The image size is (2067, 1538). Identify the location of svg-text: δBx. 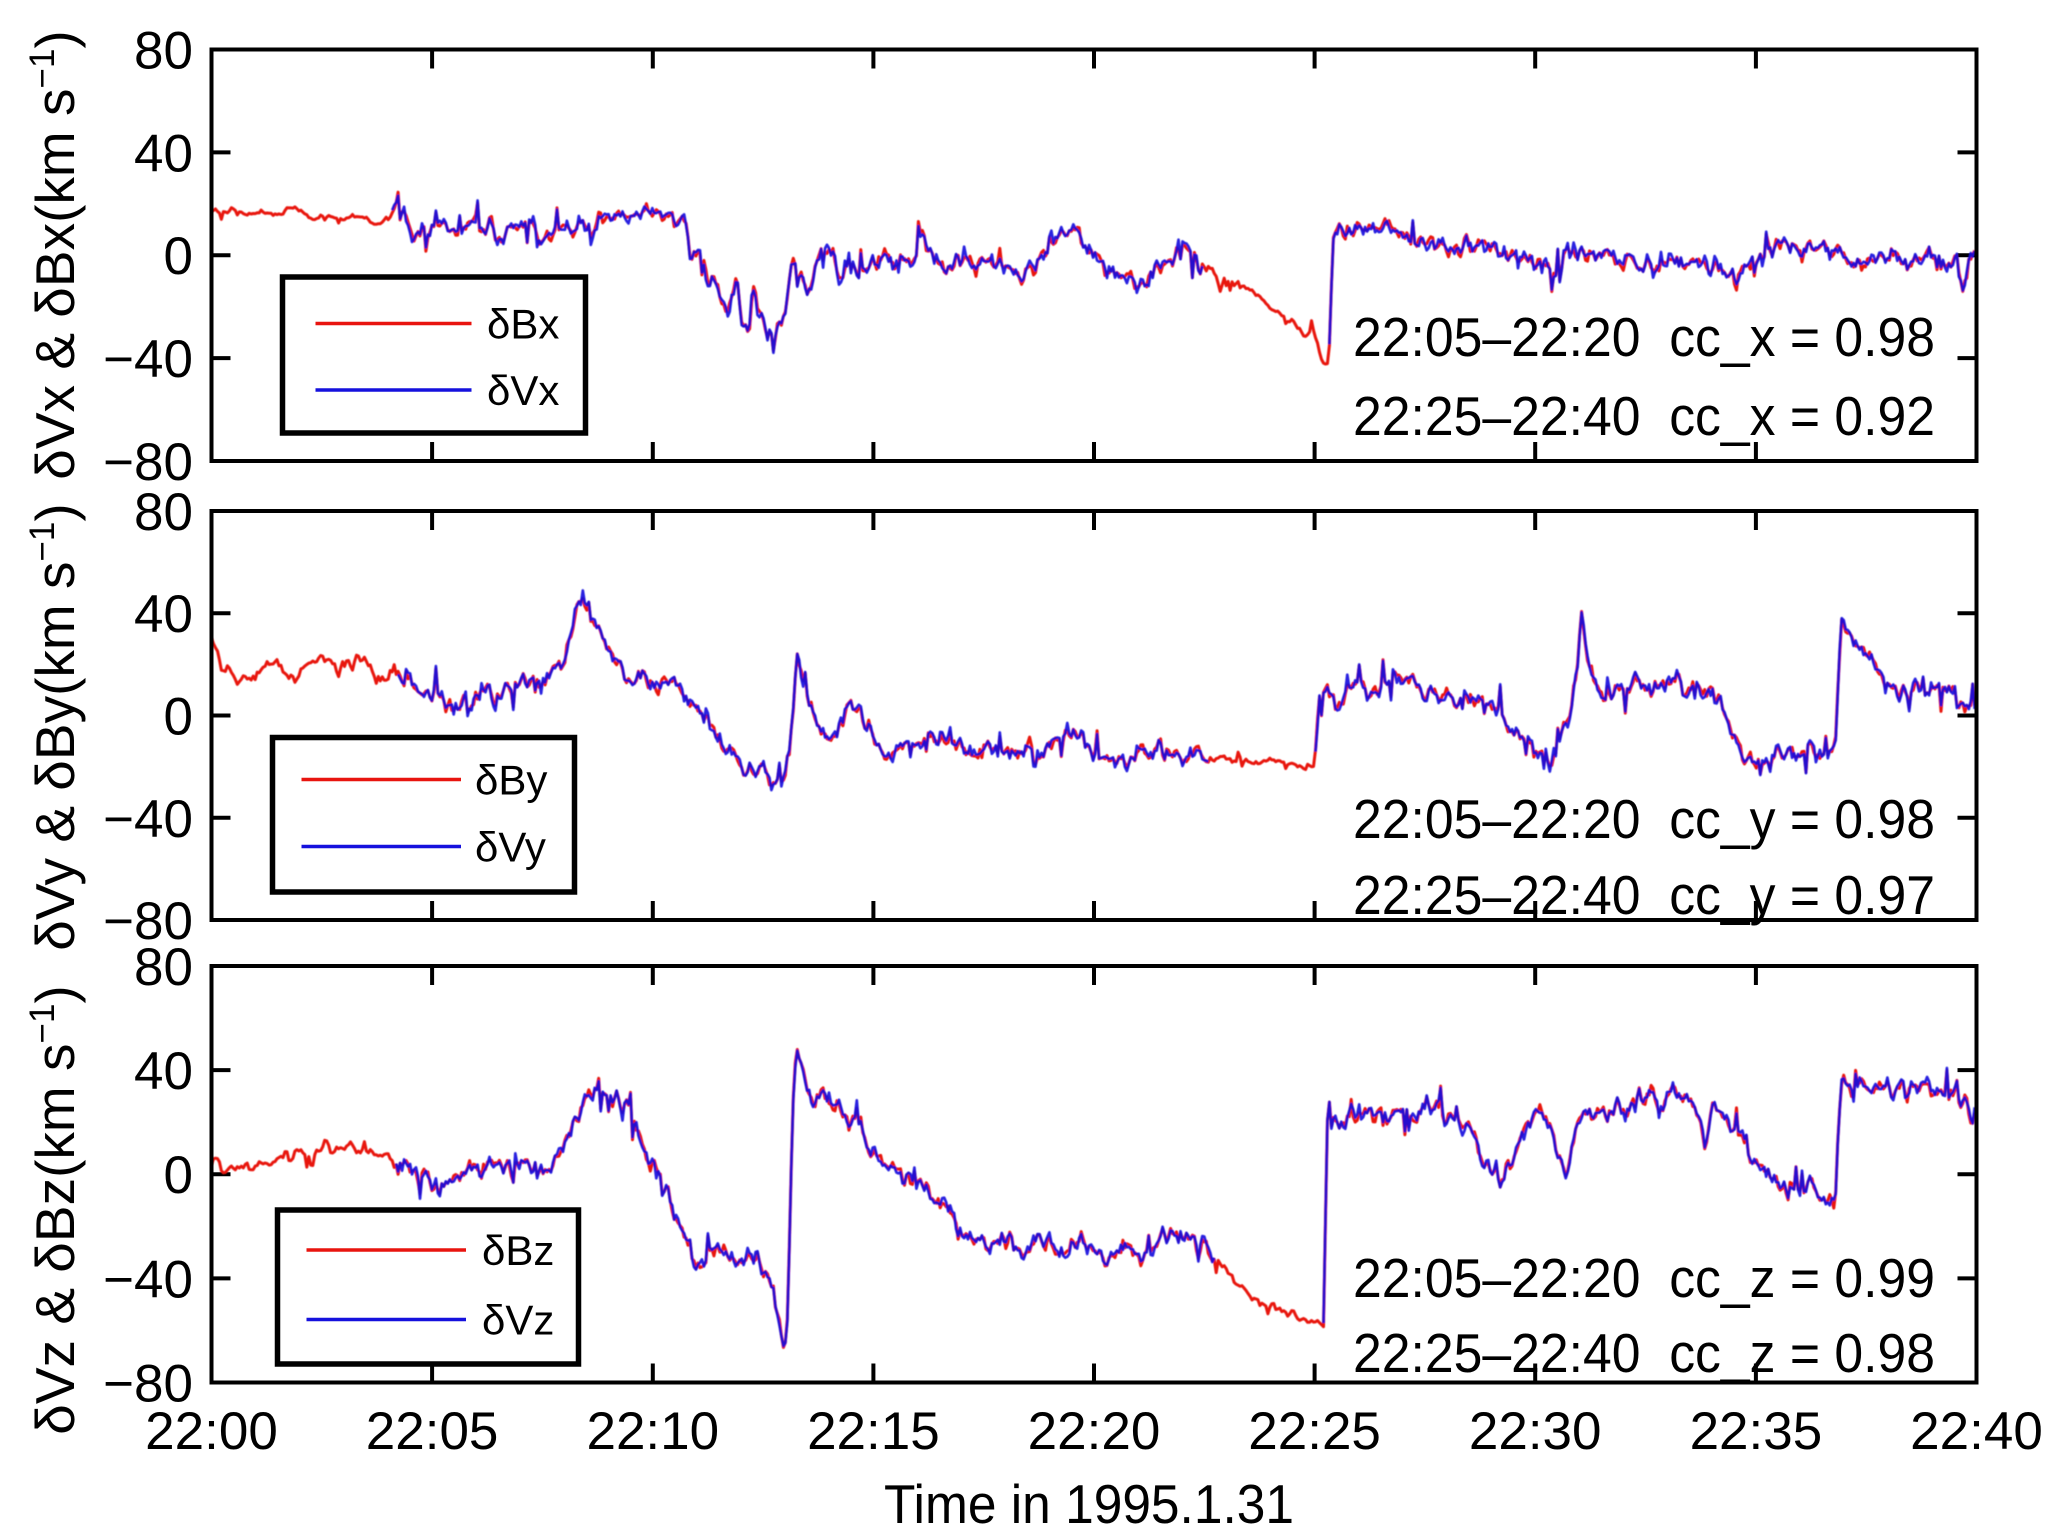
(523, 324).